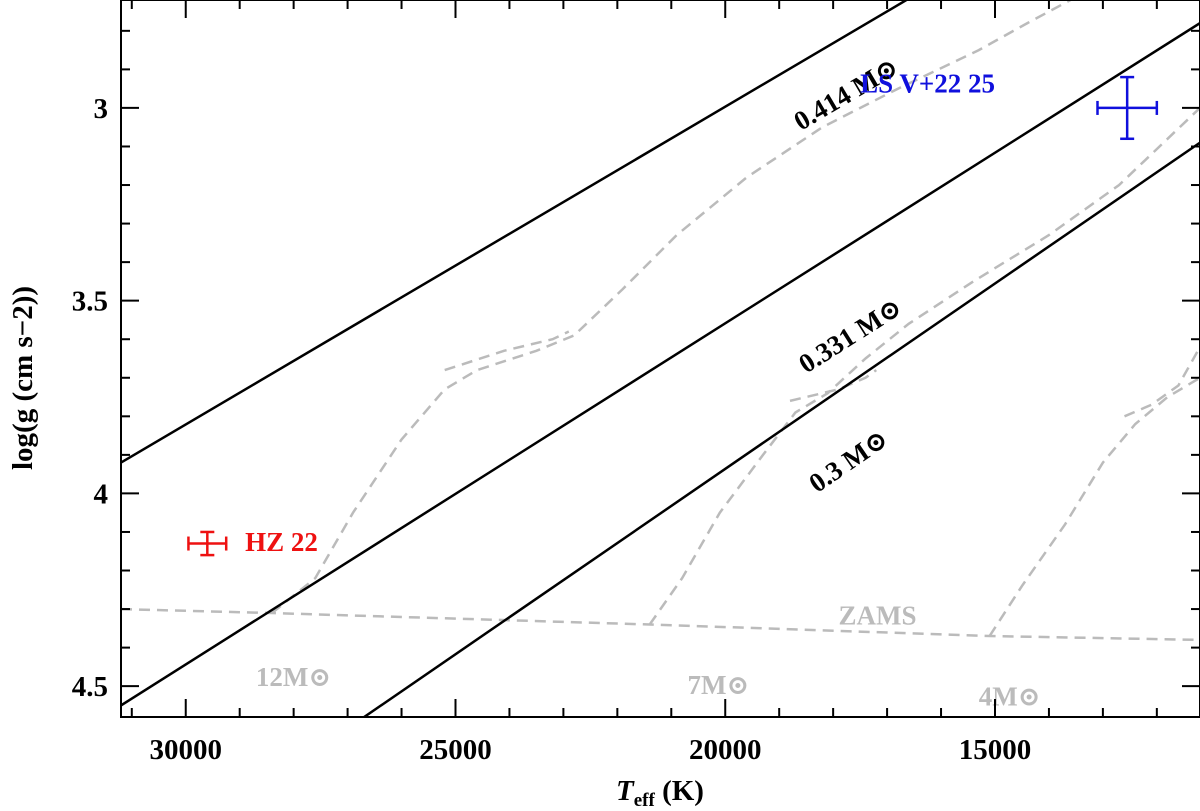  I want to click on star-ls-v-22-25: LS V+22 25, so click(1009, 105).